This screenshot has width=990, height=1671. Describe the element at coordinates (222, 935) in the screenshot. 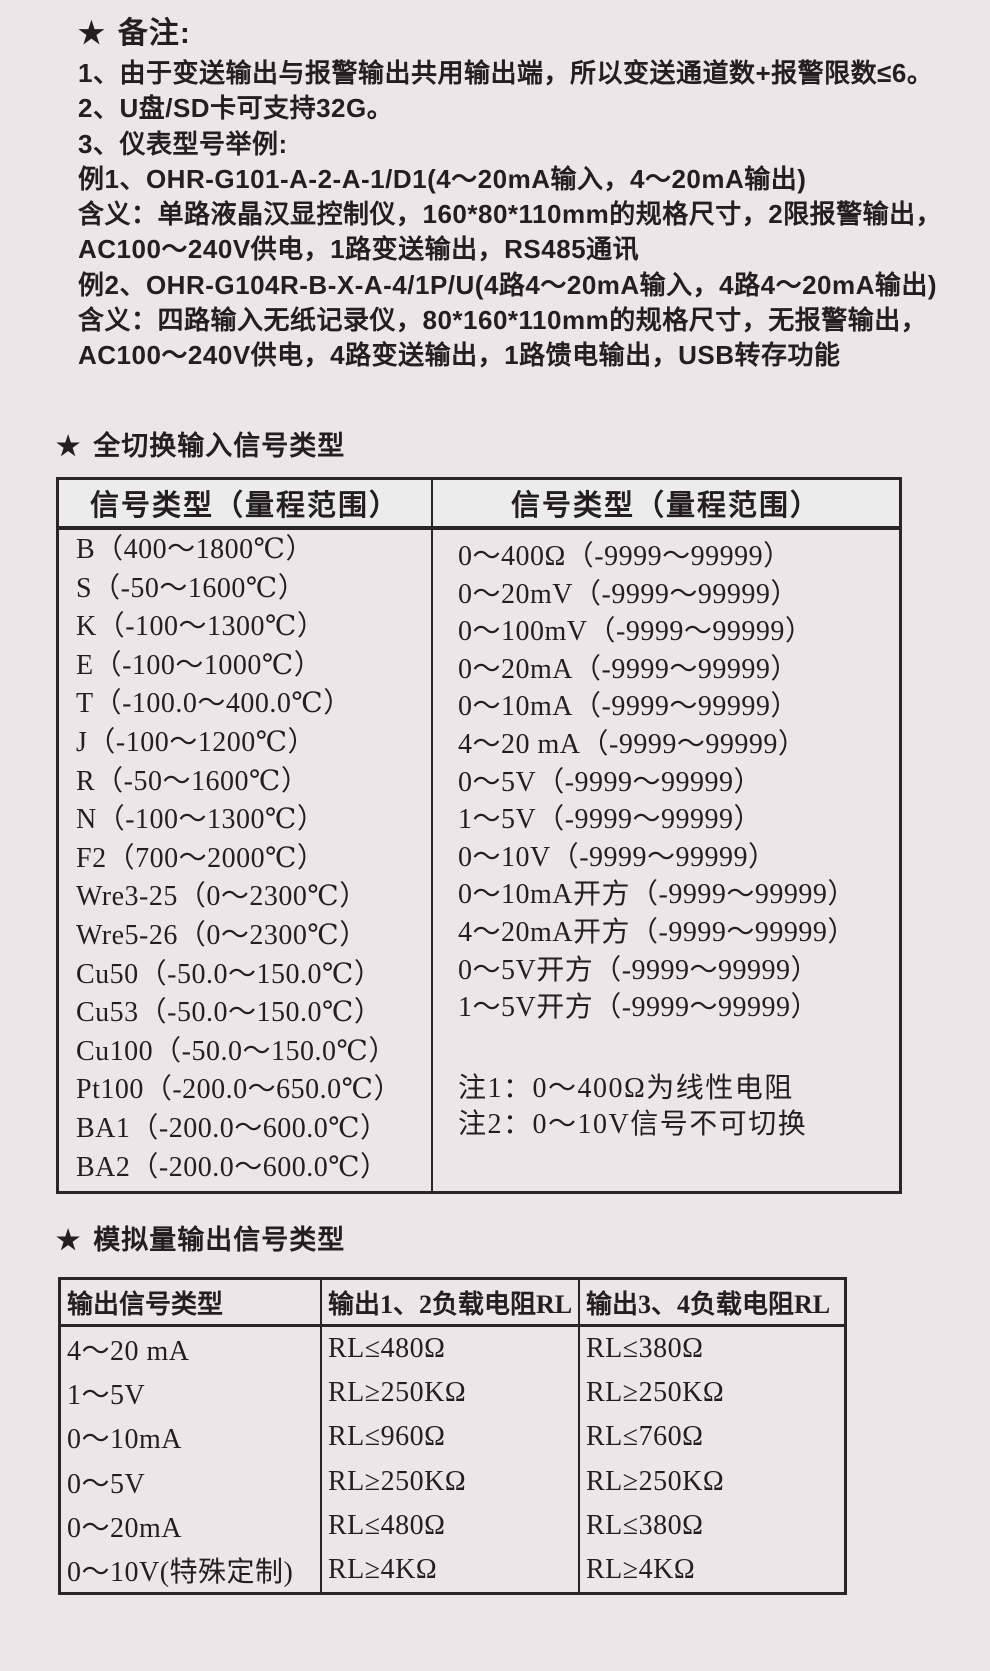

I see `signal-row: Wre5-26（0～2300℃）` at that location.